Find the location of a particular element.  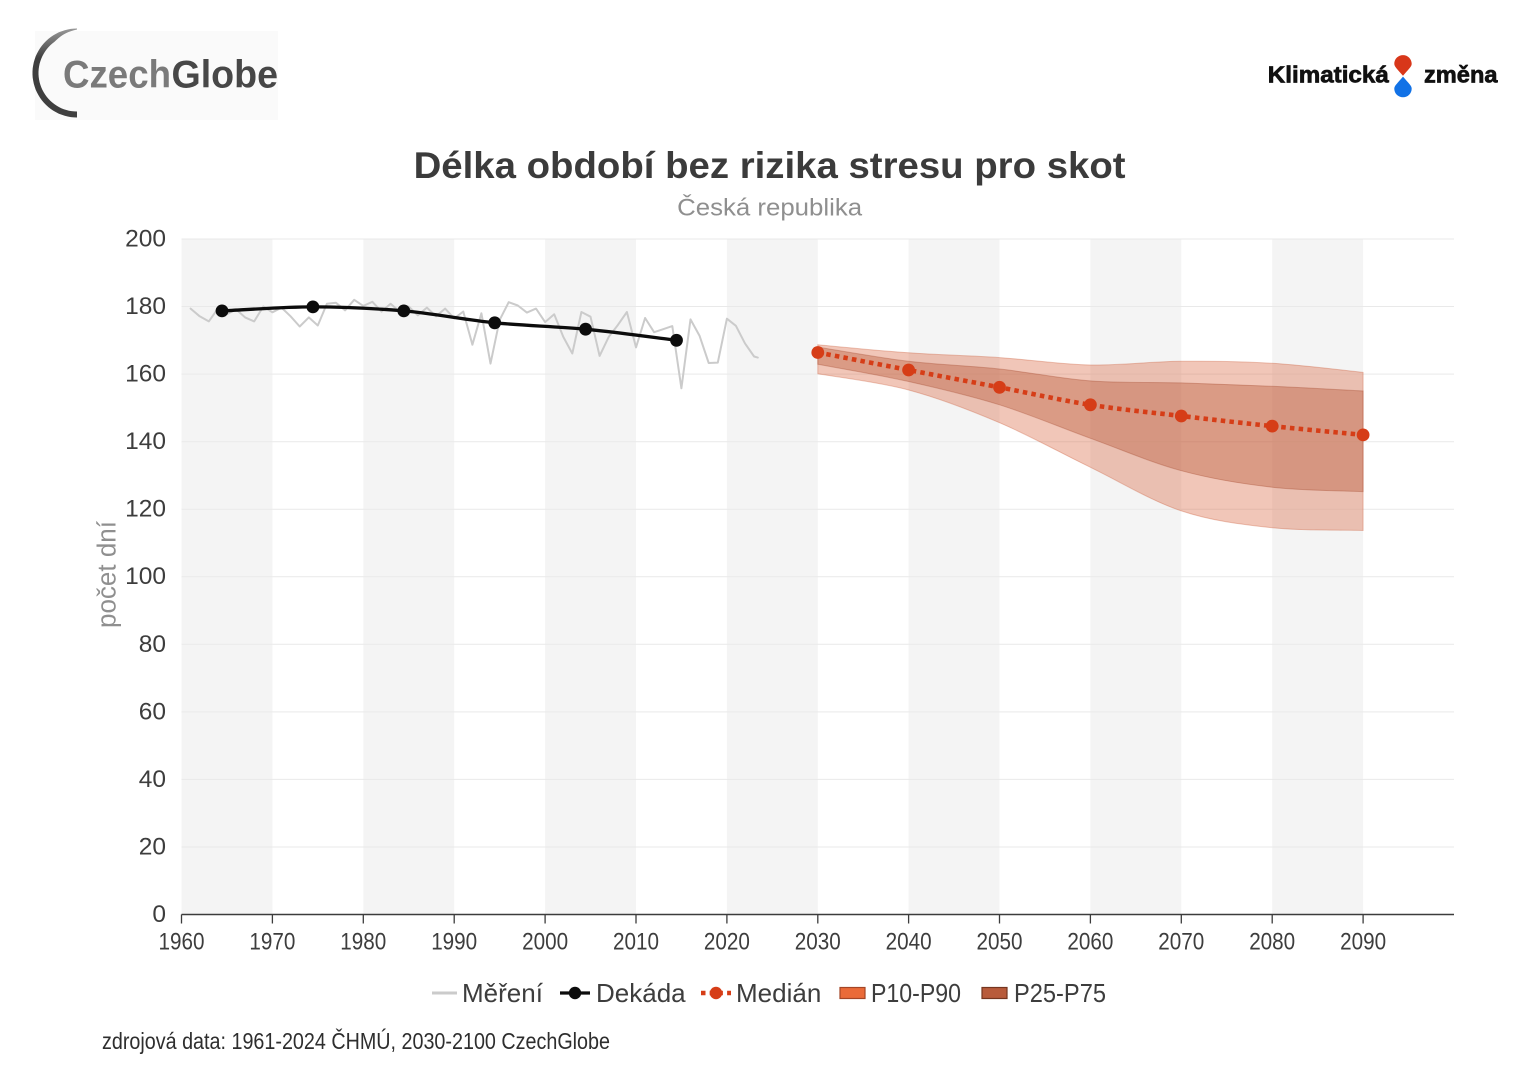

svg-text: 180 is located at coordinates (145, 306).